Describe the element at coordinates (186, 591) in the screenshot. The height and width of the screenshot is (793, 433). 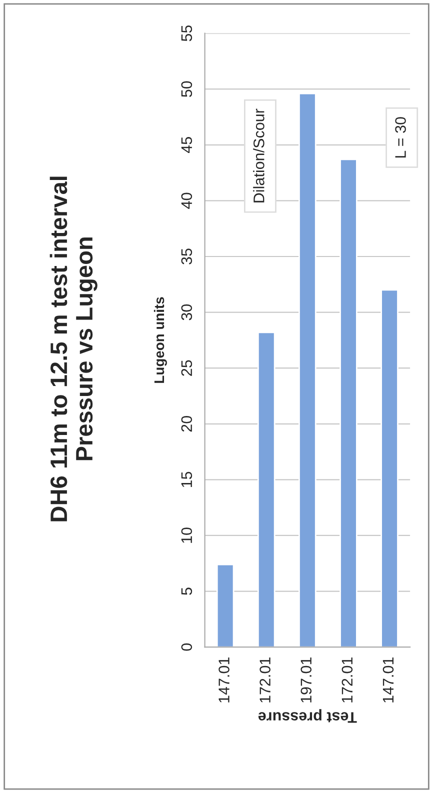
I see `y-tick-label: 5` at that location.